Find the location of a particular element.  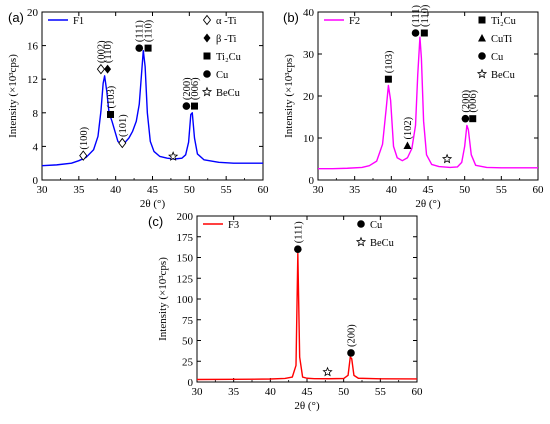

series-legend-label: F3 is located at coordinates (233, 225).